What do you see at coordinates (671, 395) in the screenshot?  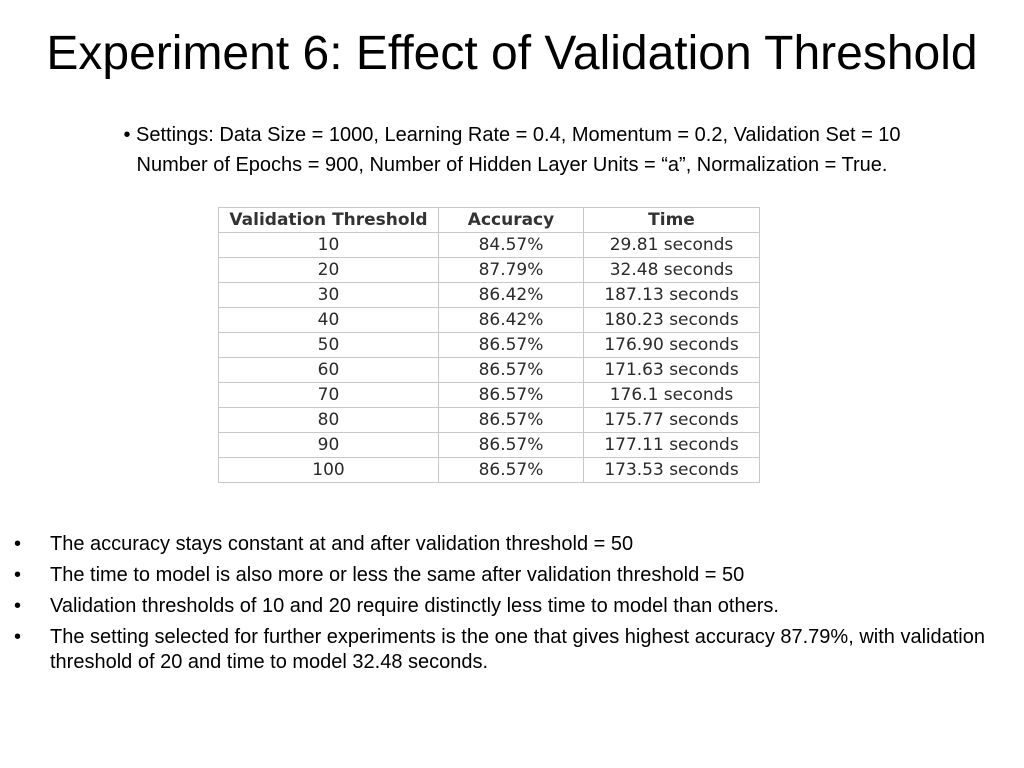 I see `cell-time: 176.1 seconds` at bounding box center [671, 395].